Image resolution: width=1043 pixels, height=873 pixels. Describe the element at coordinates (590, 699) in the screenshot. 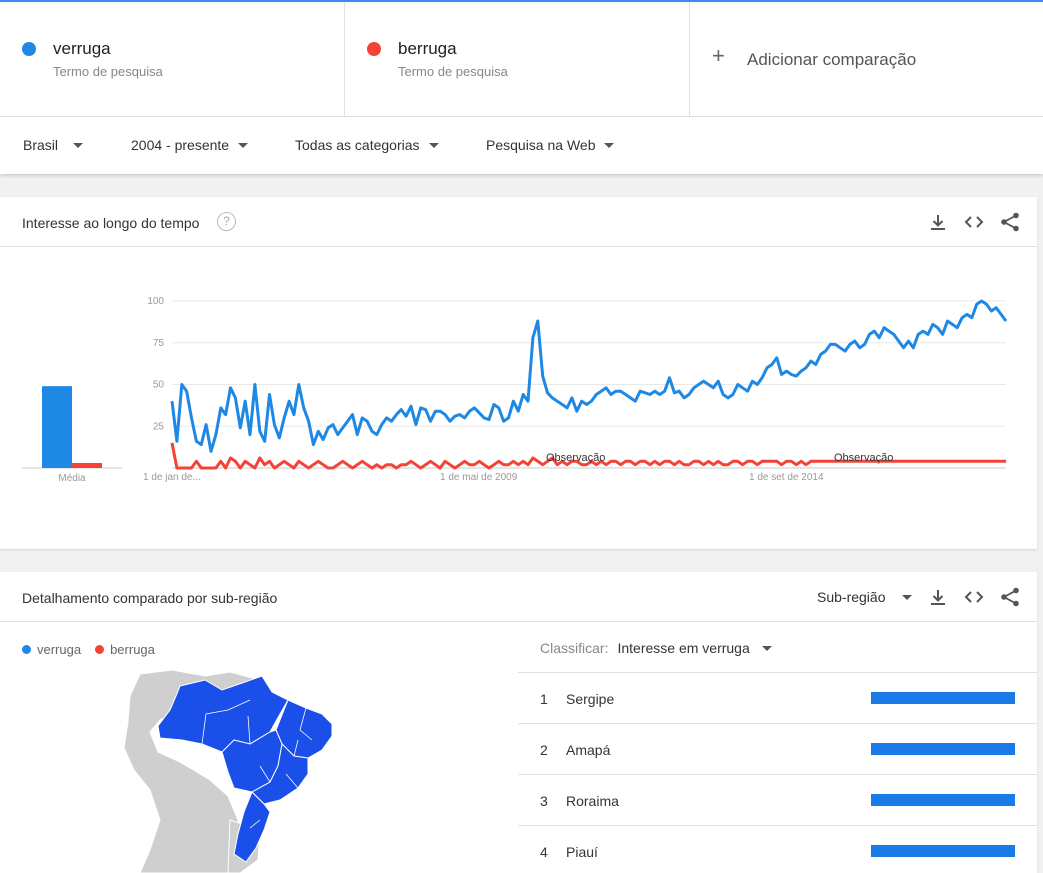

I see `region-name: Sergipe` at that location.